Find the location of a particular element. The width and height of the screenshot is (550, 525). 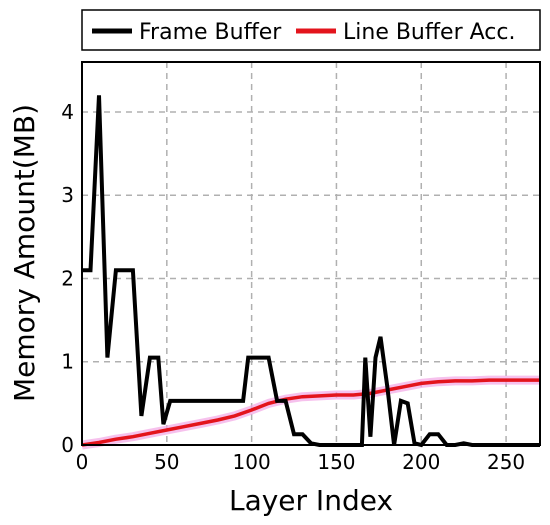

x-axis-title: Layer Index is located at coordinates (311, 500).